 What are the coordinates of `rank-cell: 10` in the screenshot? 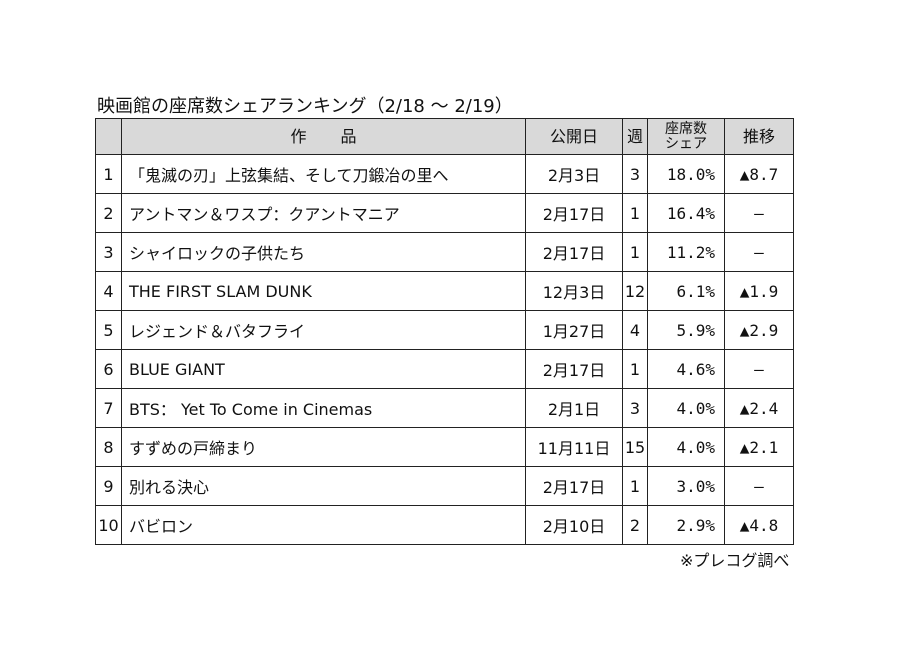 It's located at (108, 525).